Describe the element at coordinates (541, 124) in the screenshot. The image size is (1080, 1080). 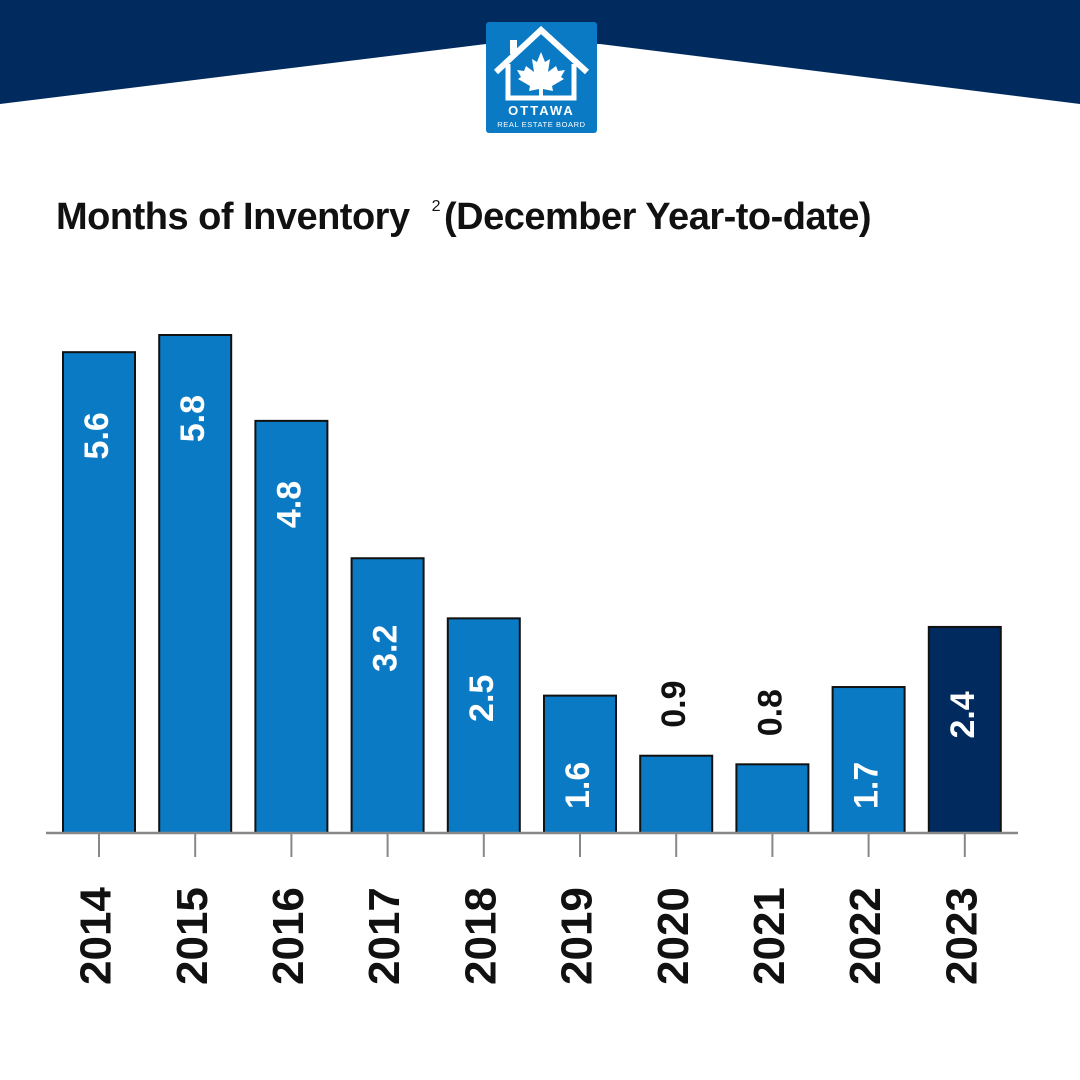
I see `logo-line2: REAL ESTATE BOARD` at that location.